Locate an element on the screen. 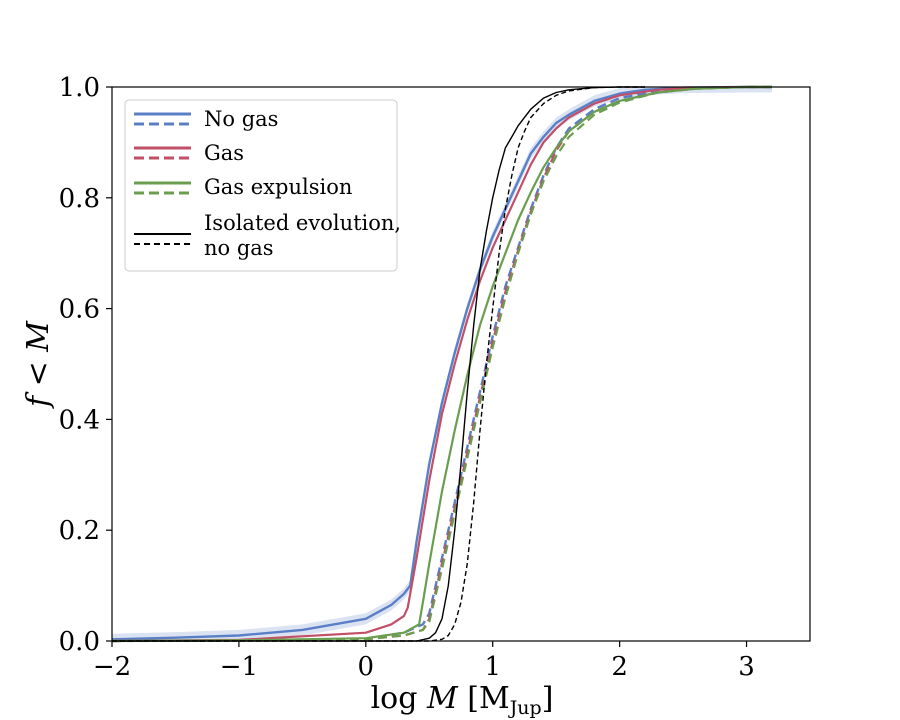  x-axis-label-unit-sub: Jup is located at coordinates (525, 708).